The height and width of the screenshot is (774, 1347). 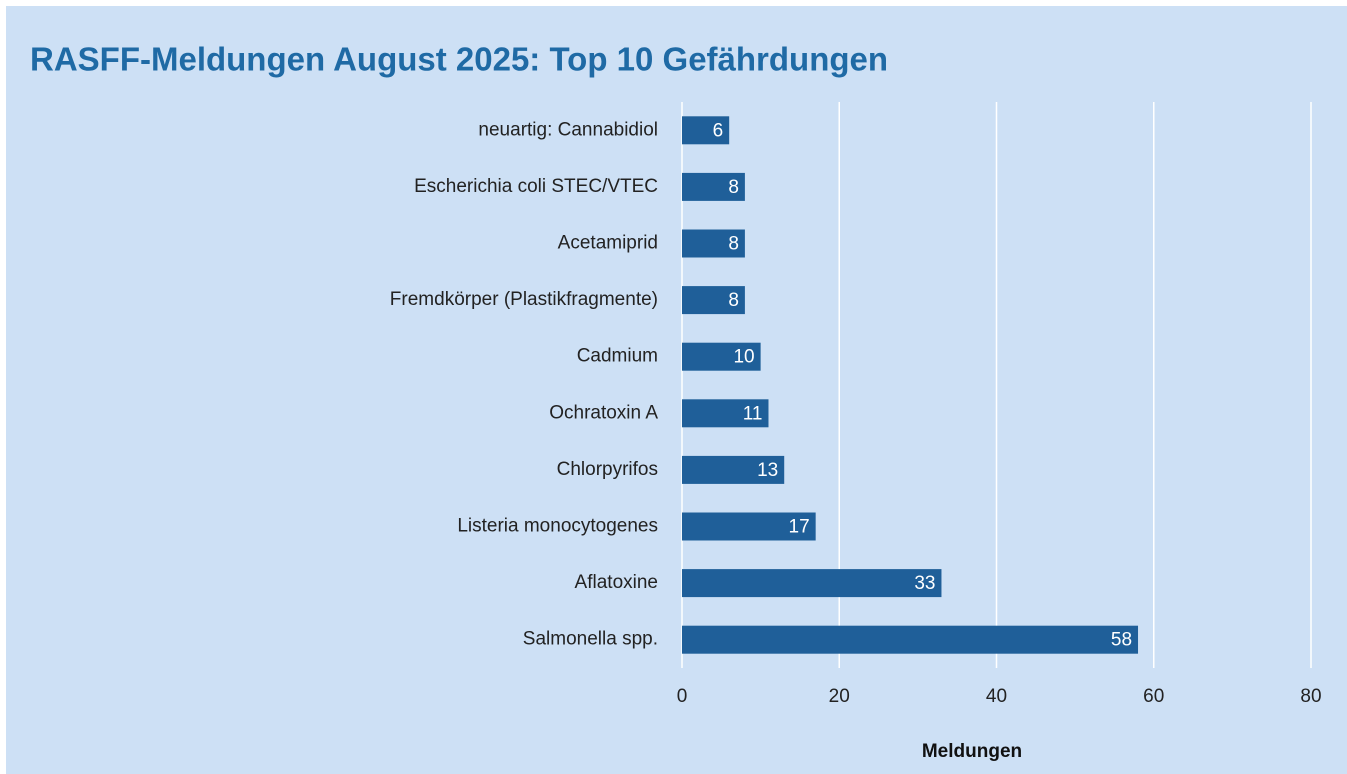 What do you see at coordinates (1310, 696) in the screenshot?
I see `x-tick-label: 80` at bounding box center [1310, 696].